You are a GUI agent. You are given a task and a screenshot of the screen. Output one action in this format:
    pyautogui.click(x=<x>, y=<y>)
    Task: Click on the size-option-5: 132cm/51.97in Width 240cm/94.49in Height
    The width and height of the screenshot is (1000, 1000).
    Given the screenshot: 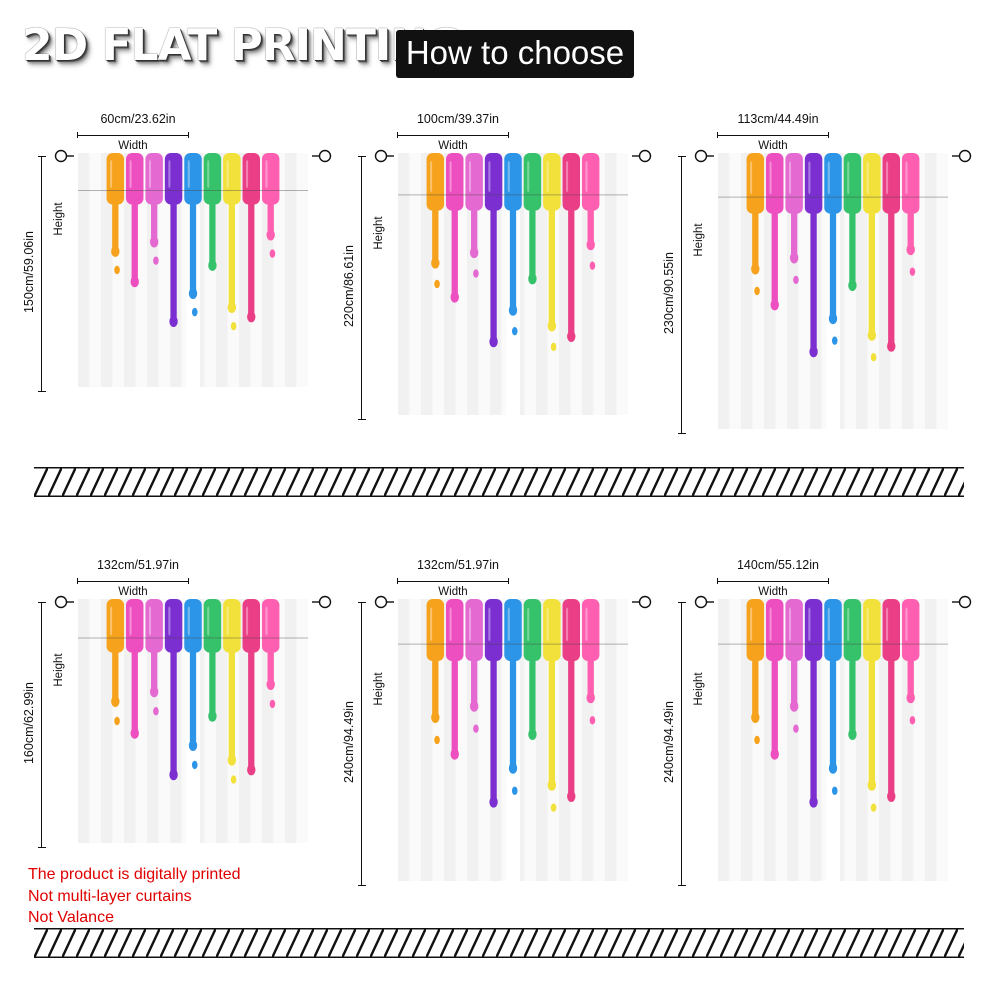 What is the action you would take?
    pyautogui.click(x=494, y=722)
    